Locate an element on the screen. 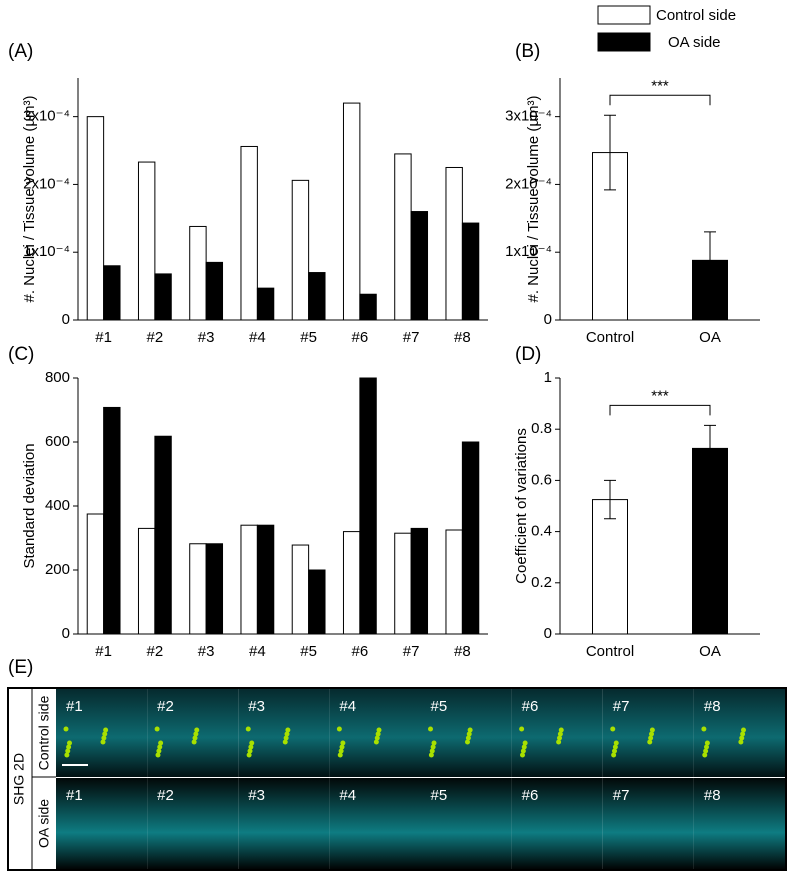 This screenshot has width=794, height=877. y-tick-label: 1x10⁻⁴ is located at coordinates (528, 251).